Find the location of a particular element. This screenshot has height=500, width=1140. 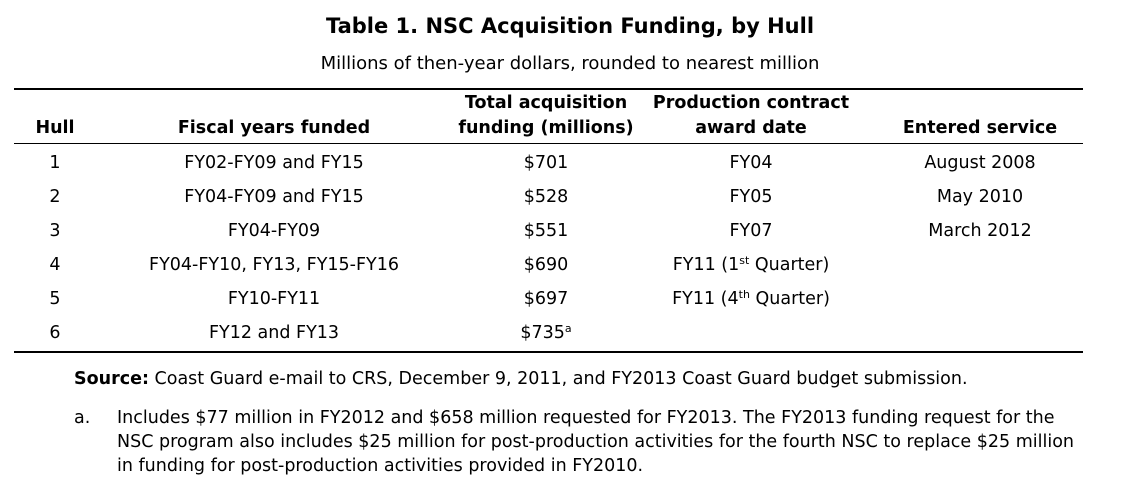

cell-fiscal-years: FY04-FY10, FY13, FY15-FY16 is located at coordinates (274, 265).